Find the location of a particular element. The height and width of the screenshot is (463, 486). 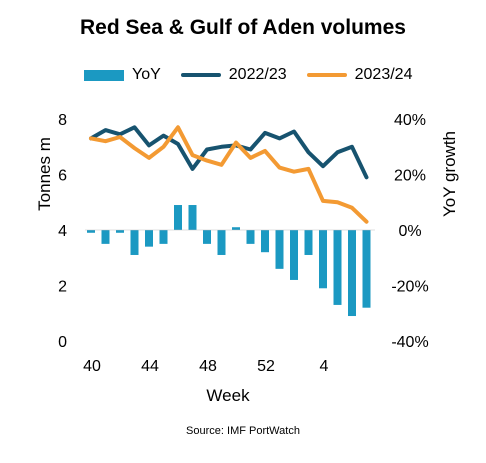

y-tick-left: 4 is located at coordinates (62, 231).